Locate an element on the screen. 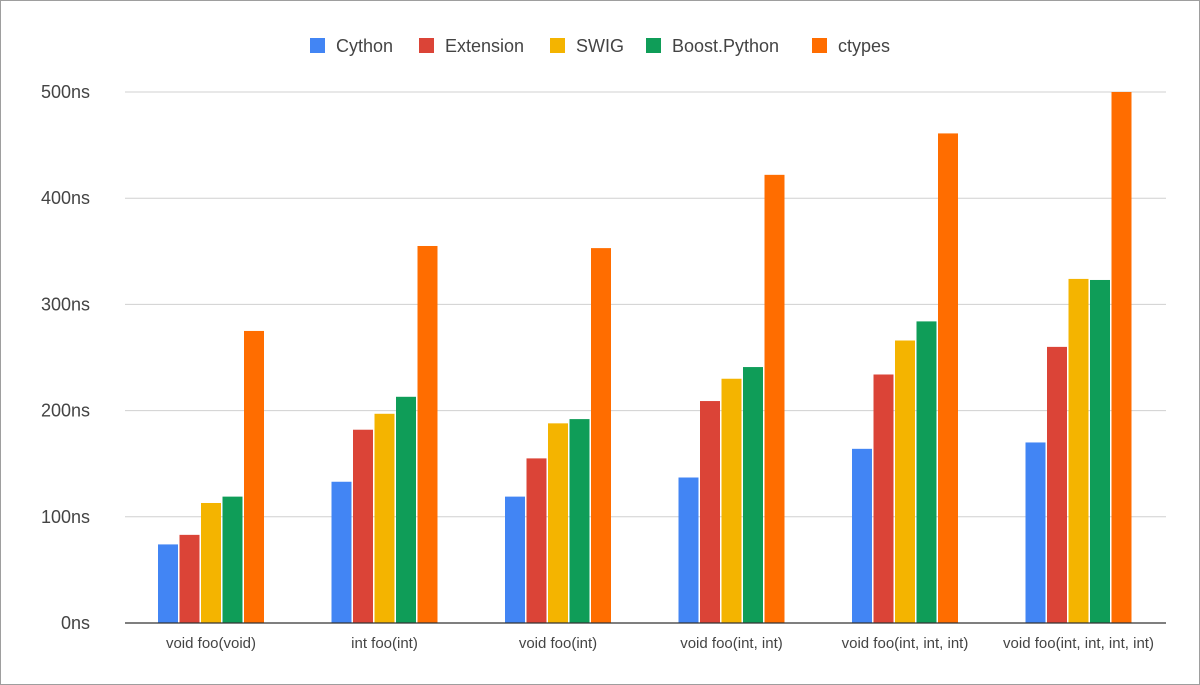 This screenshot has height=685, width=1200. x-category-label: void foo(void) is located at coordinates (211, 643).